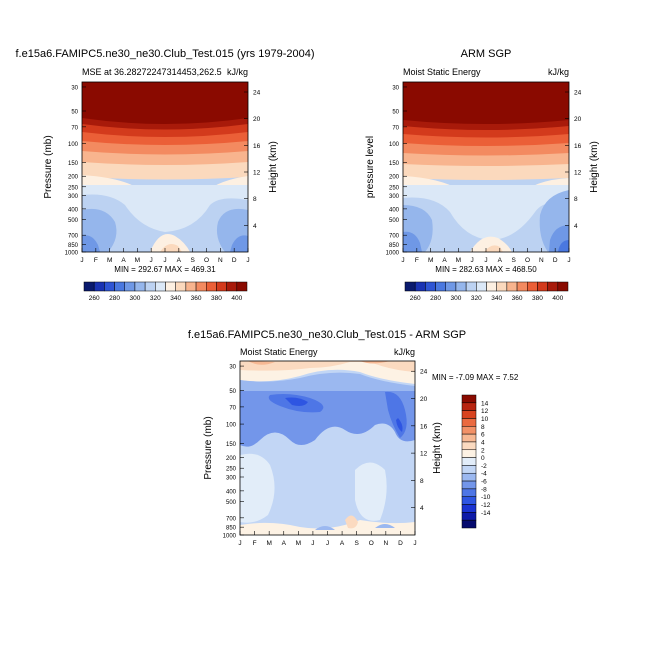 The width and height of the screenshot is (654, 654). What do you see at coordinates (257, 93) in the screenshot?
I see `height-tick-label: 24` at bounding box center [257, 93].